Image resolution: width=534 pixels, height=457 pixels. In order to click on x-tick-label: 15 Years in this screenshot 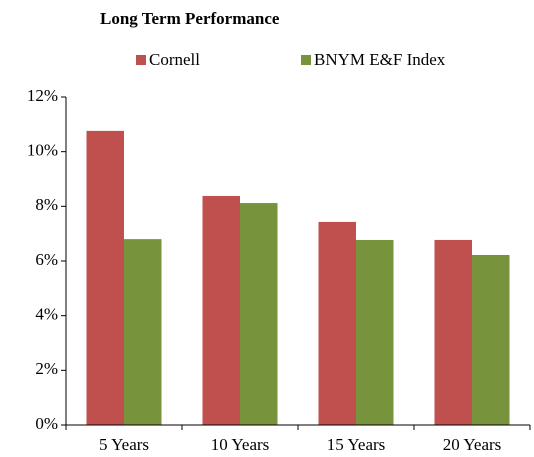, I will do `click(356, 444)`.